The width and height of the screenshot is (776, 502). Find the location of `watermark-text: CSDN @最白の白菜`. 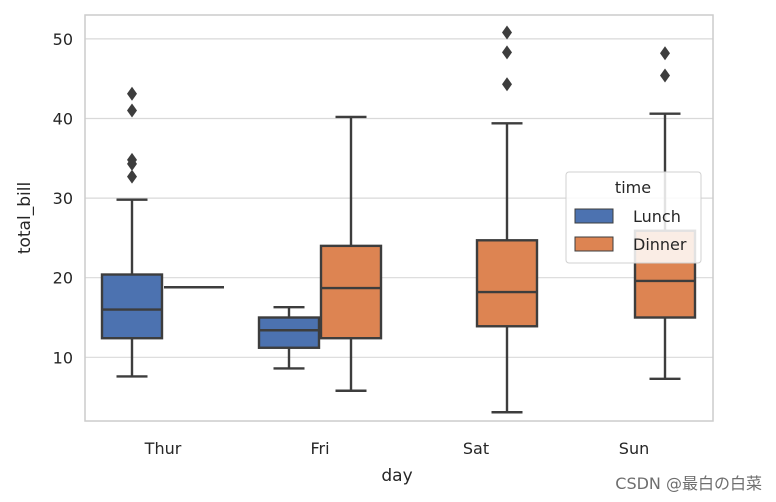

watermark-text: CSDN @最白の白菜 is located at coordinates (688, 483).